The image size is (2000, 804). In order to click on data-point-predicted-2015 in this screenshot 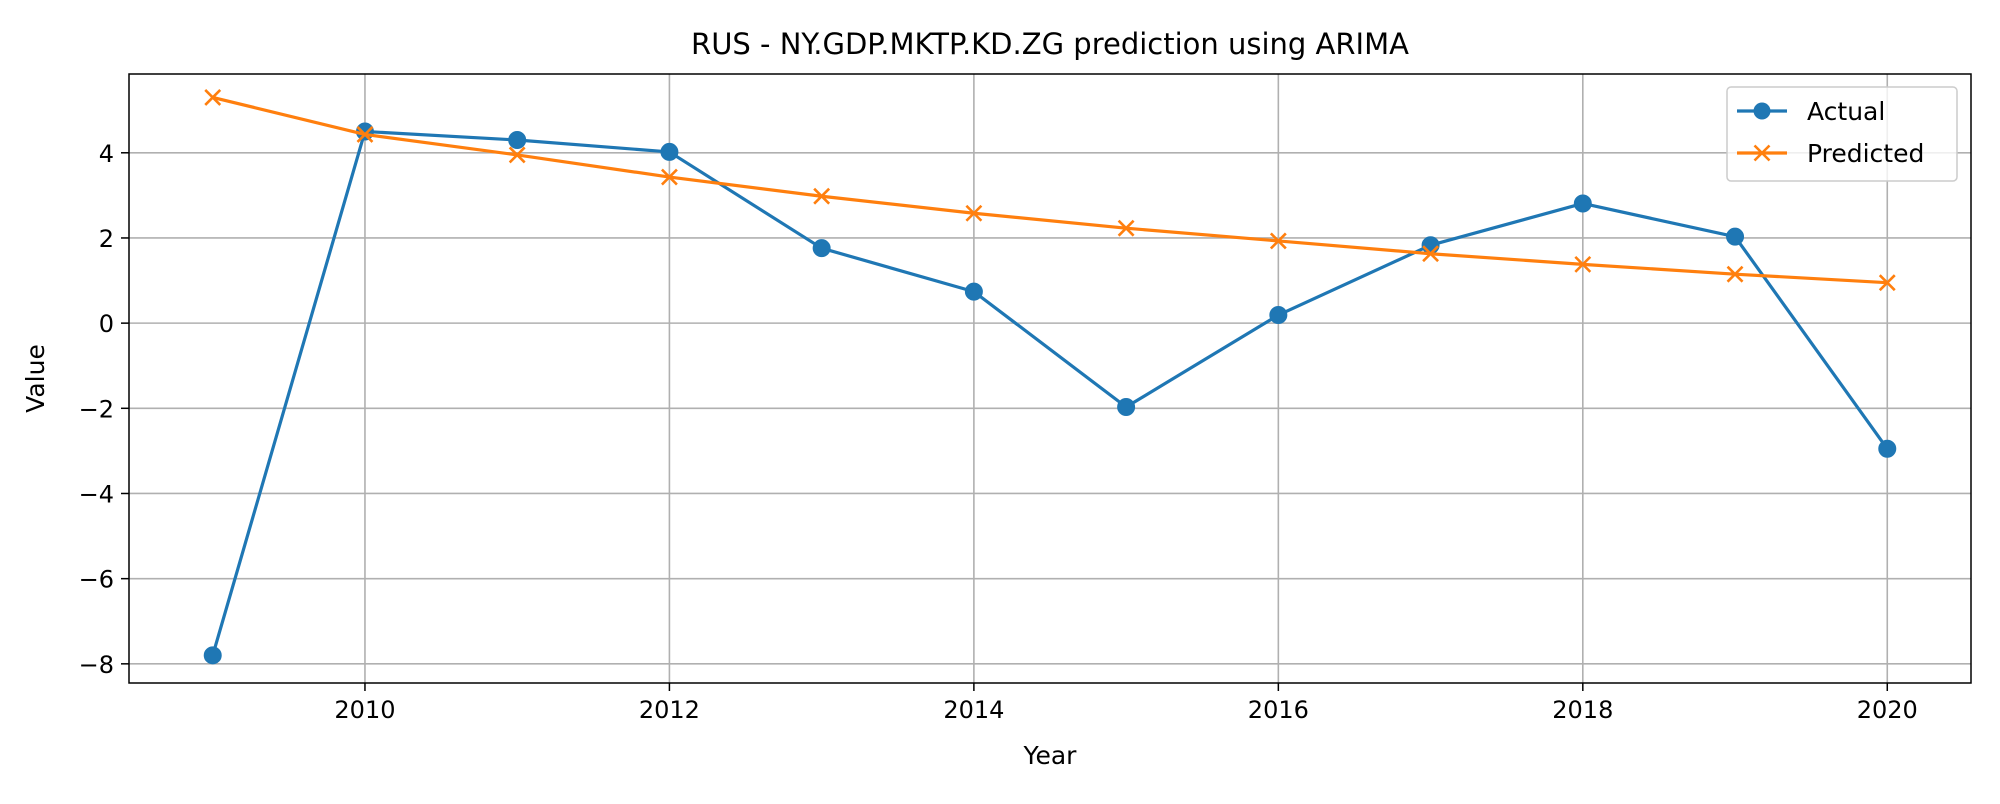, I will do `click(1126, 228)`.